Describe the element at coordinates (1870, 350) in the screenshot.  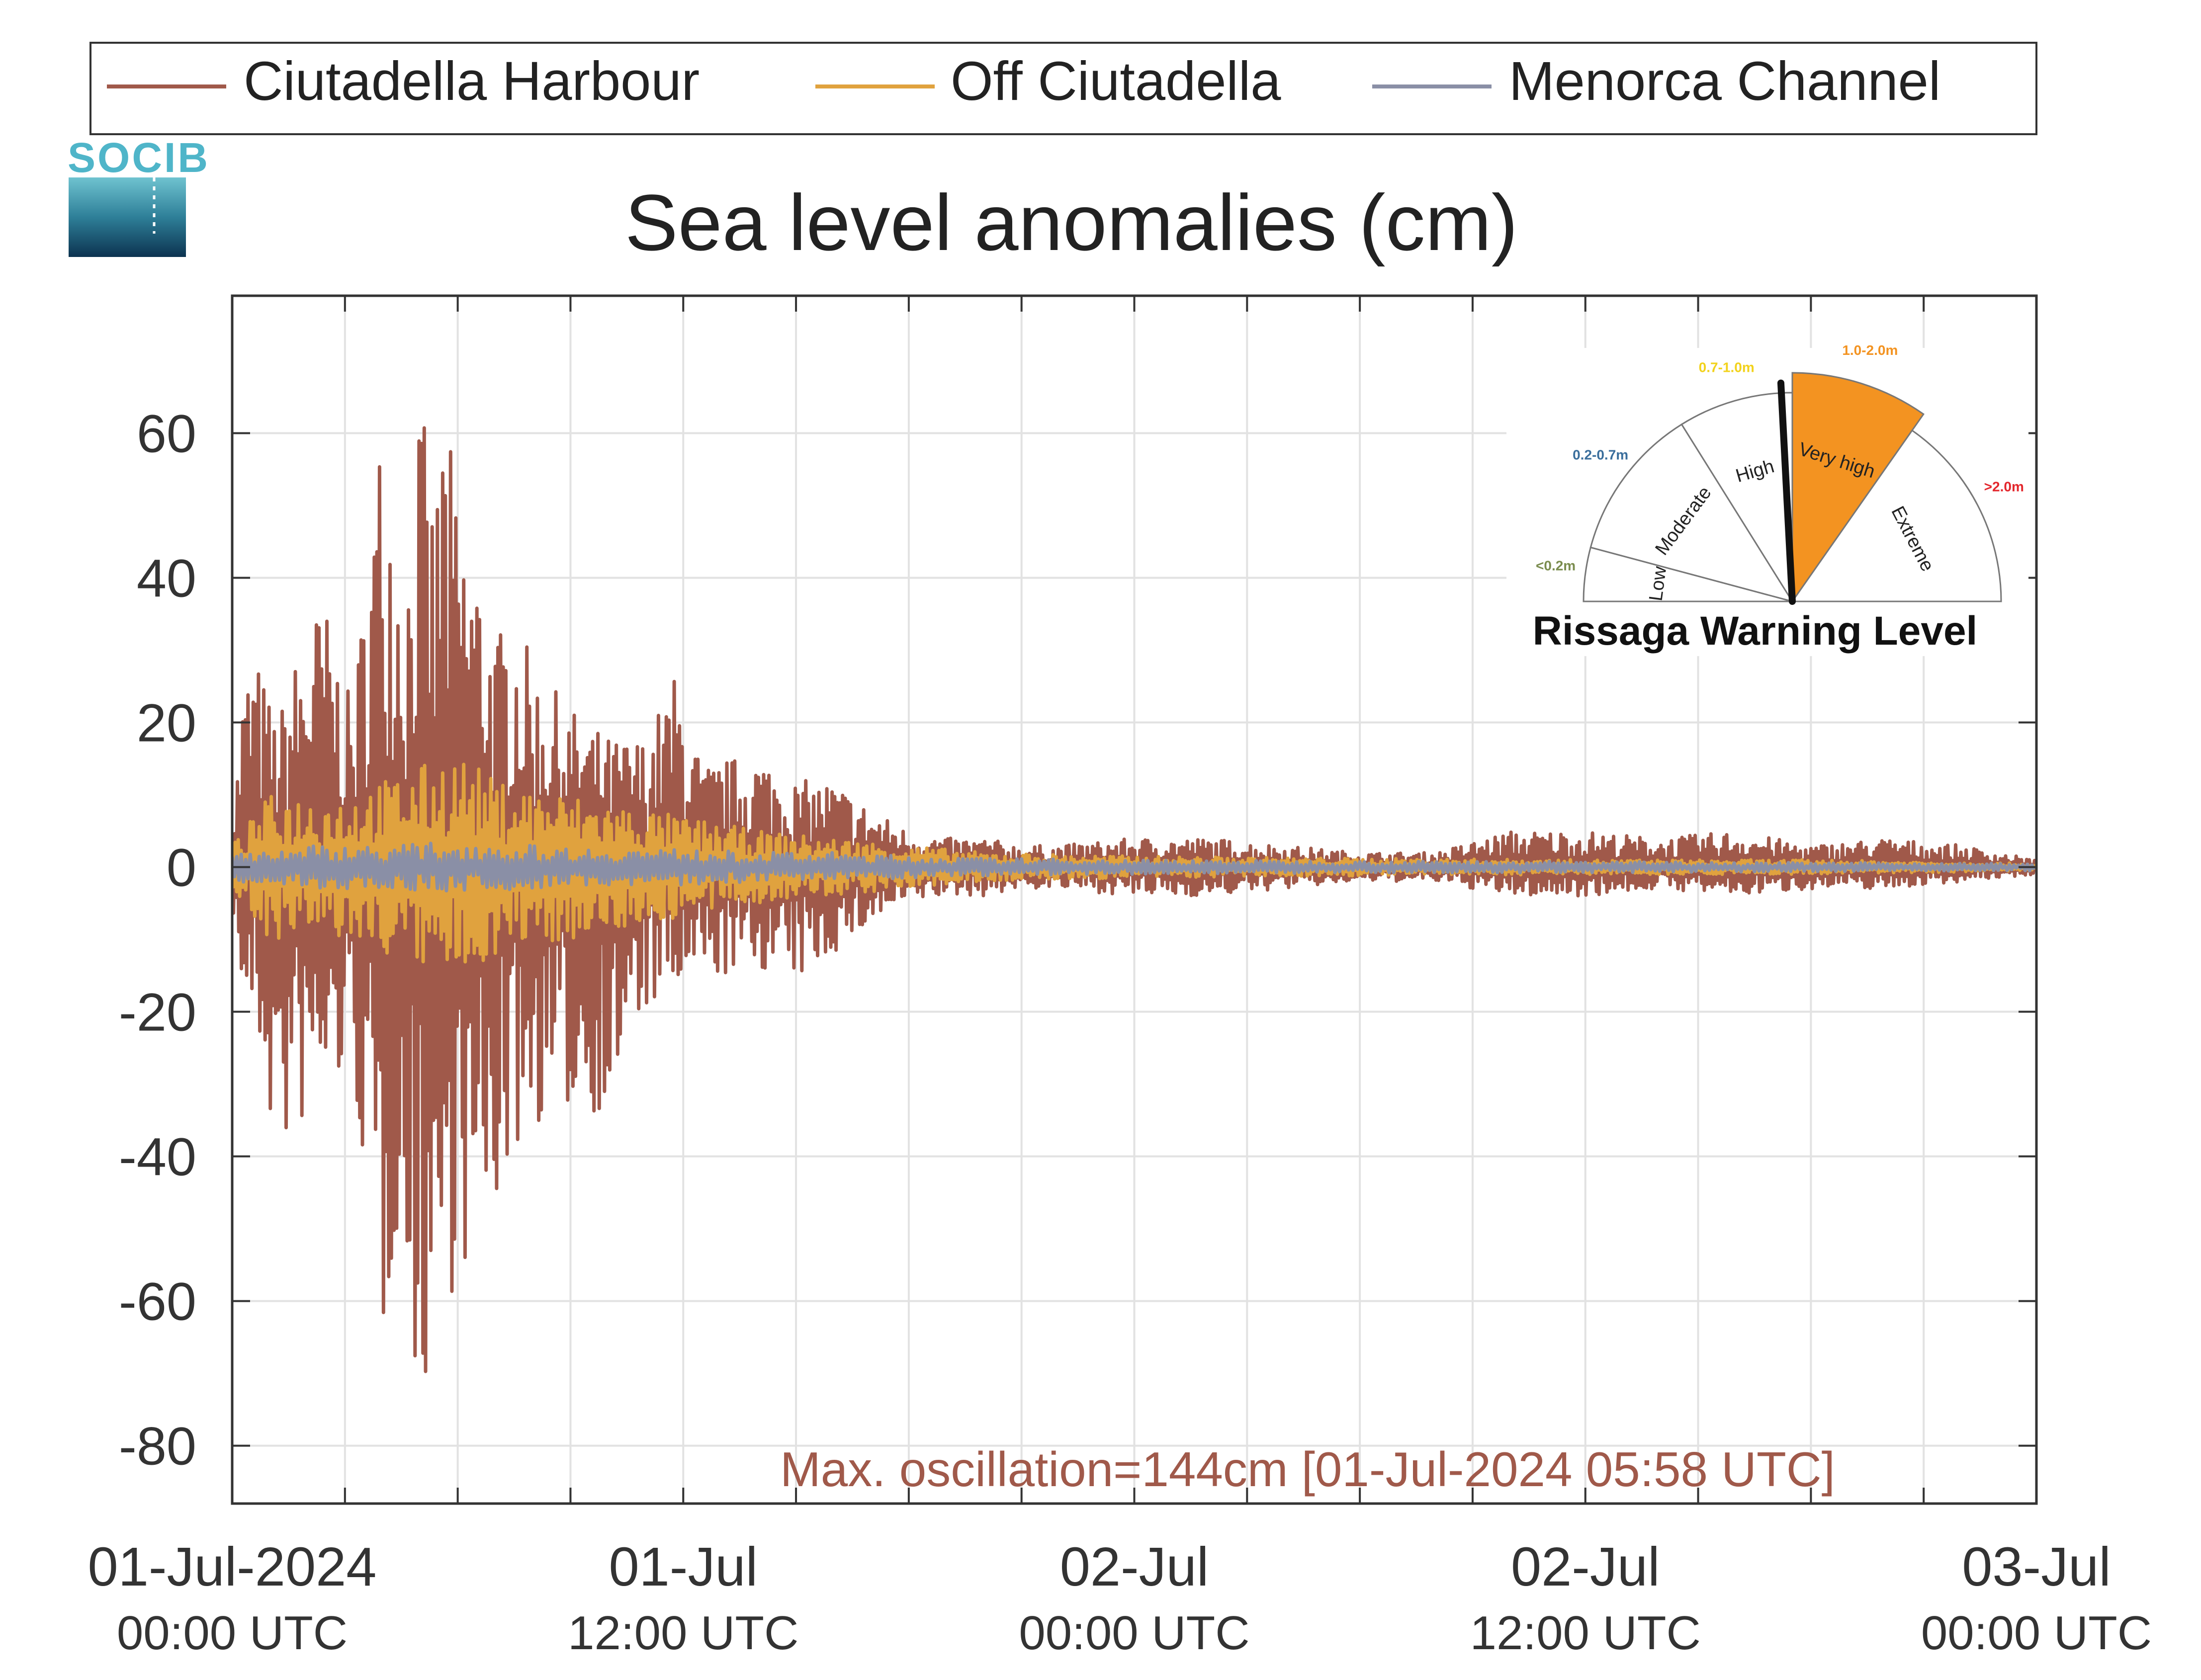
I see `gauge-range-label: 1.0-2.0m` at that location.